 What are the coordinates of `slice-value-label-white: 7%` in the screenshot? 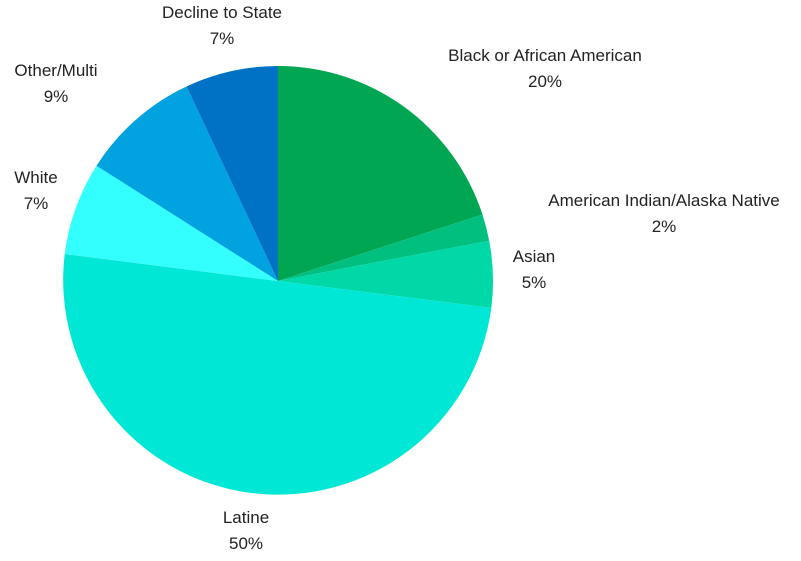 It's located at (36, 203).